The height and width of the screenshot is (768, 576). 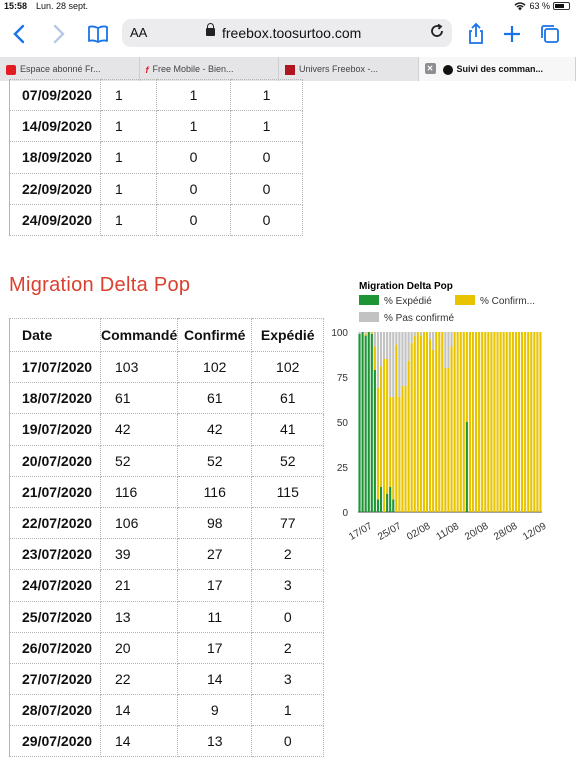 I want to click on commande-cell: 22, so click(x=139, y=679).